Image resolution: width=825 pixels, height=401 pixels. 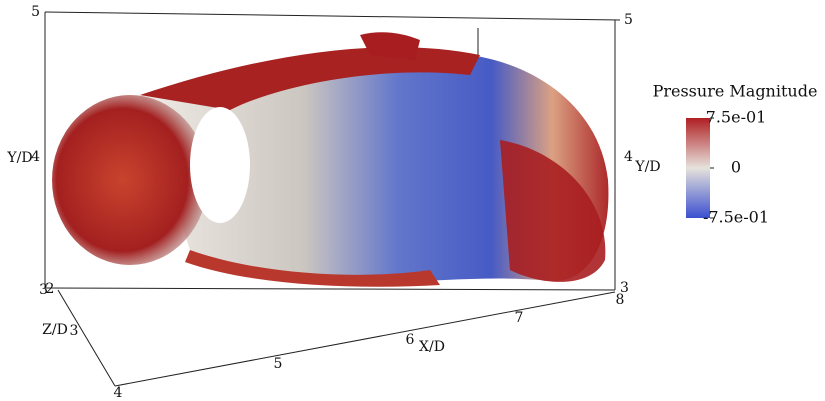 What do you see at coordinates (736, 167) in the screenshot?
I see `colorbar-tick-label: 0` at bounding box center [736, 167].